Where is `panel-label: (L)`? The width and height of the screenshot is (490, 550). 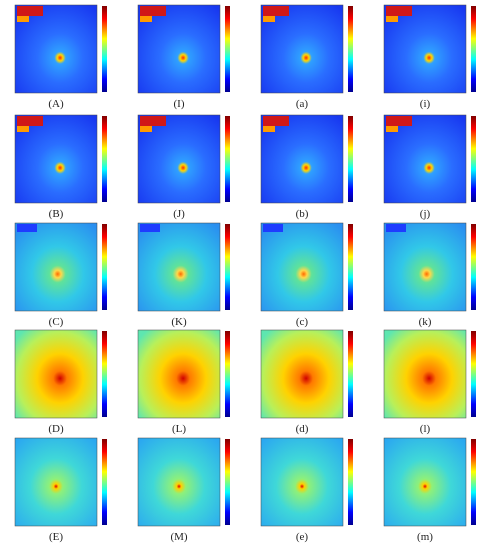 panel-label: (L) is located at coordinates (179, 429).